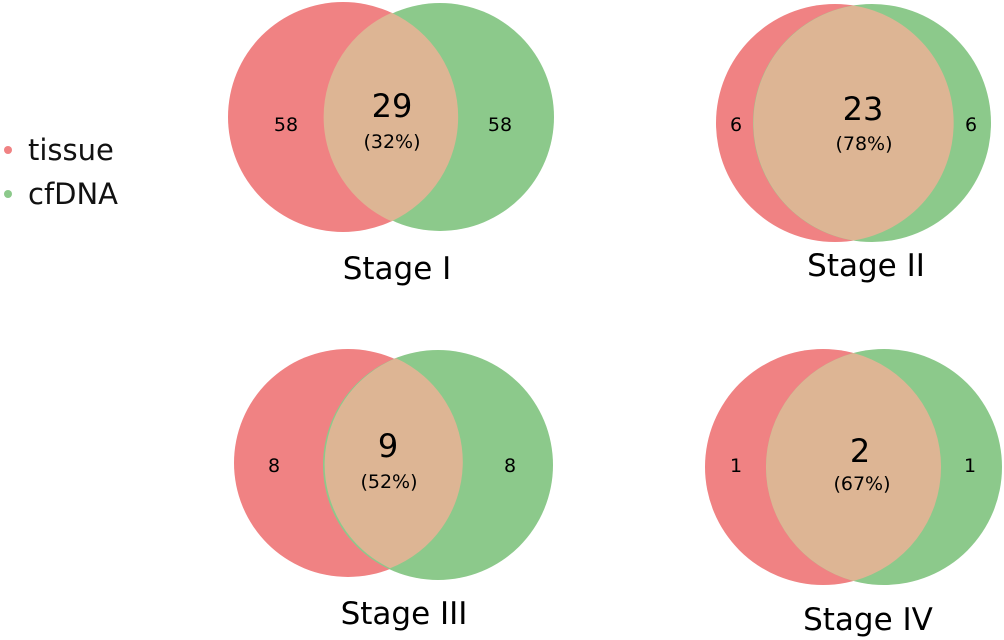 This screenshot has height=640, width=1004. What do you see at coordinates (8, 194) in the screenshot?
I see `cfdna-dot-icon` at bounding box center [8, 194].